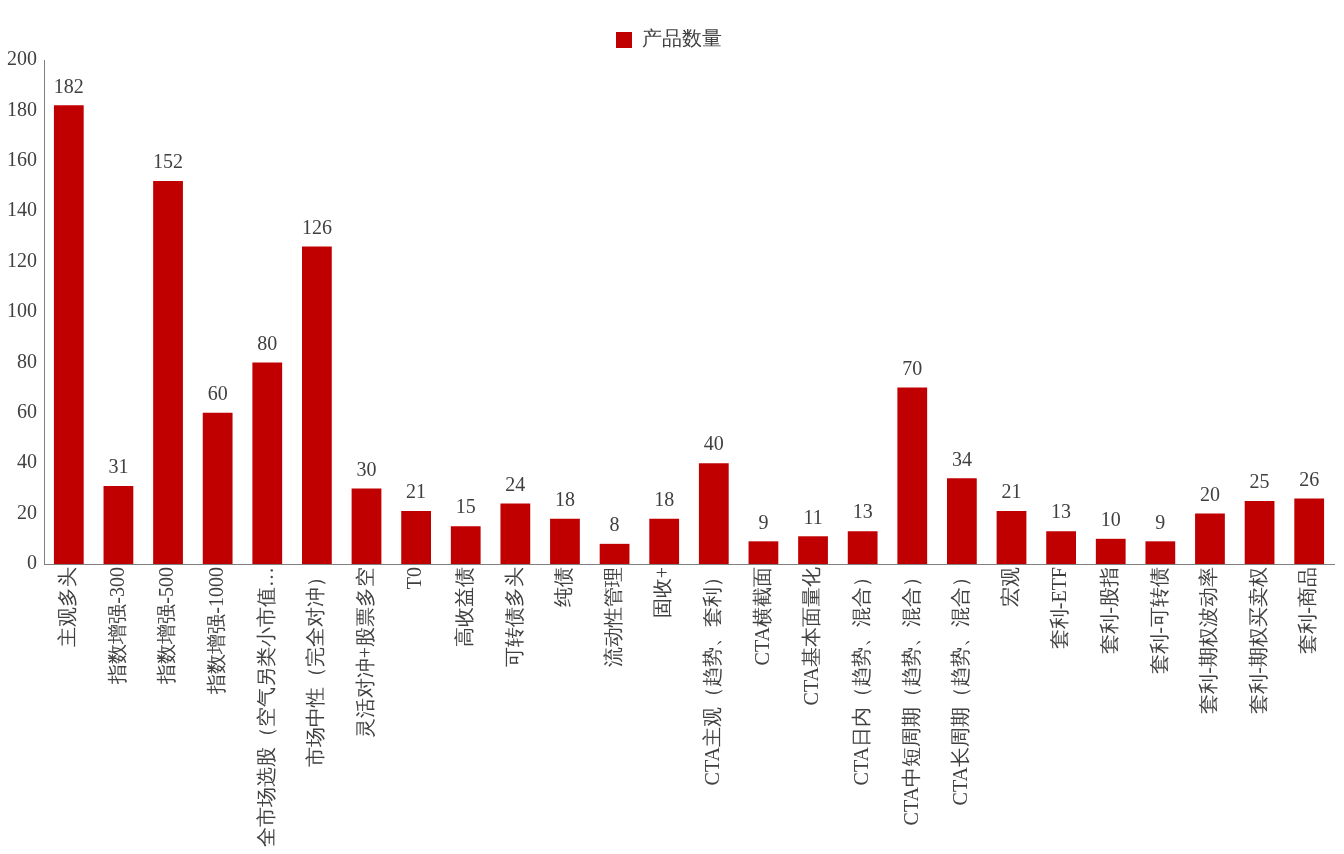  Describe the element at coordinates (1209, 493) in the screenshot. I see `data-label: 20` at that location.